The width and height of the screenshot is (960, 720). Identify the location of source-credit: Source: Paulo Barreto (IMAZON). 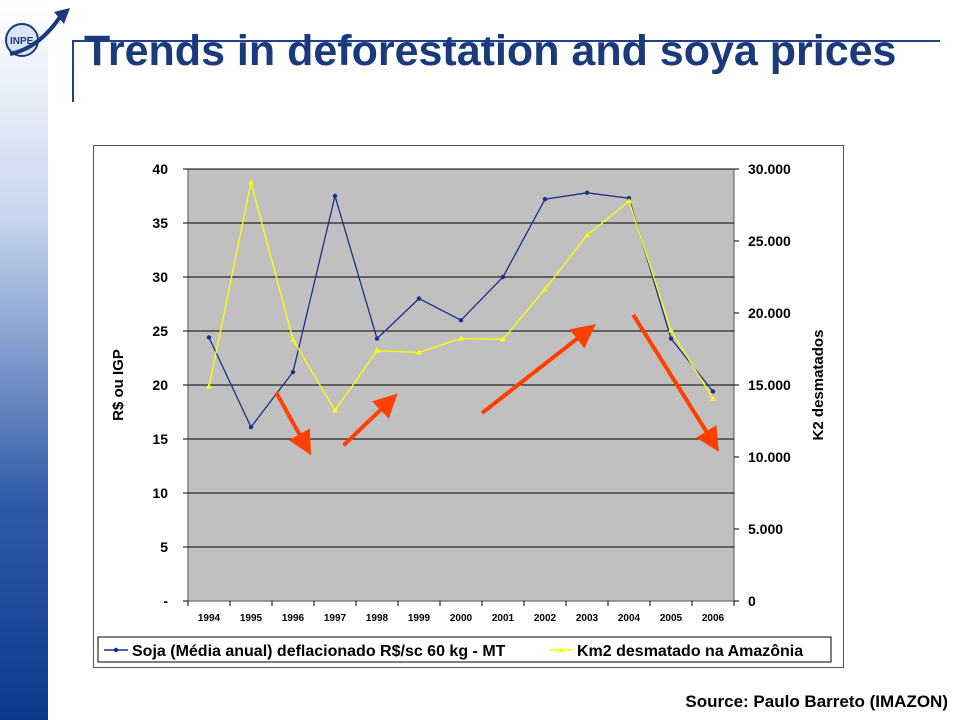
(816, 701).